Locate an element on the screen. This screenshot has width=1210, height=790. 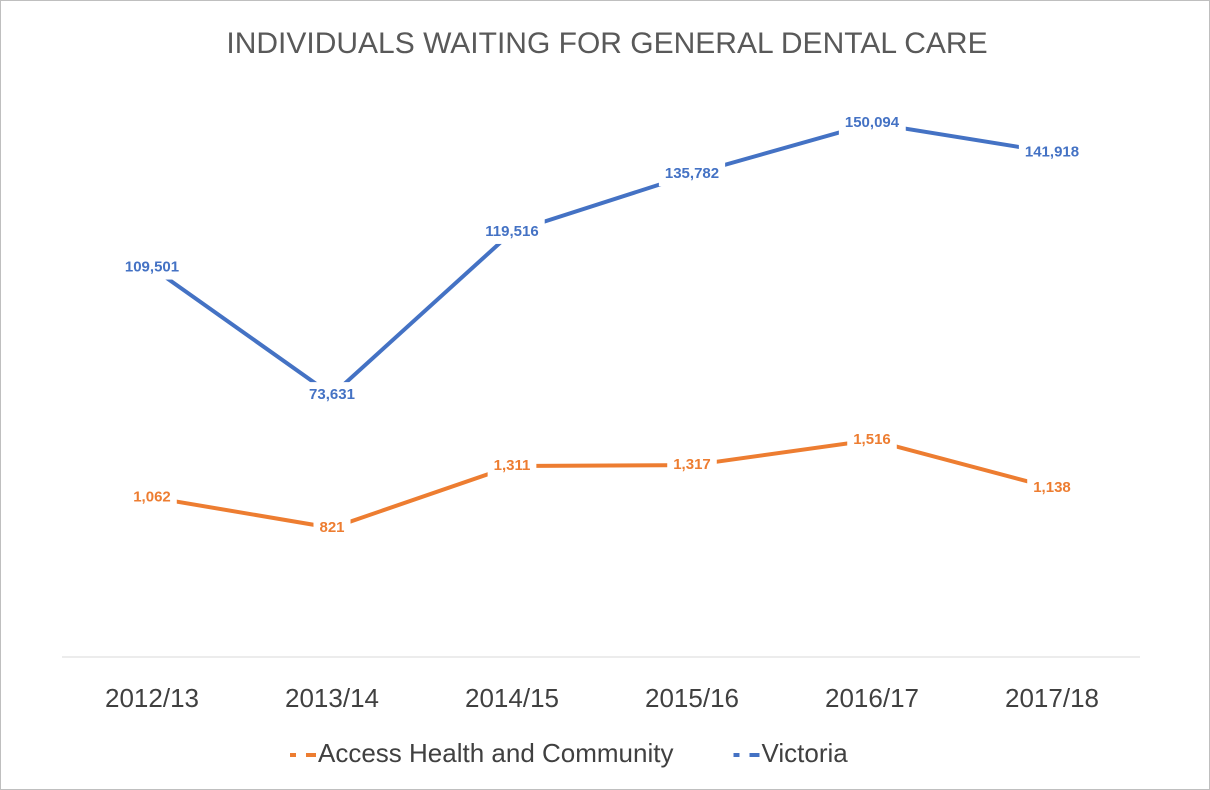
data-label: 119,516 is located at coordinates (511, 231).